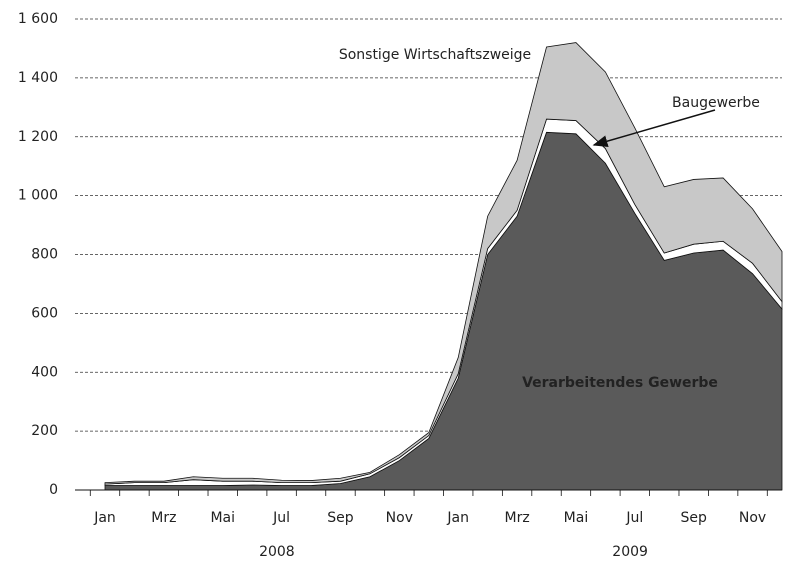 This screenshot has width=792, height=571. Describe the element at coordinates (44, 255) in the screenshot. I see `y-tick-label: 800` at that location.